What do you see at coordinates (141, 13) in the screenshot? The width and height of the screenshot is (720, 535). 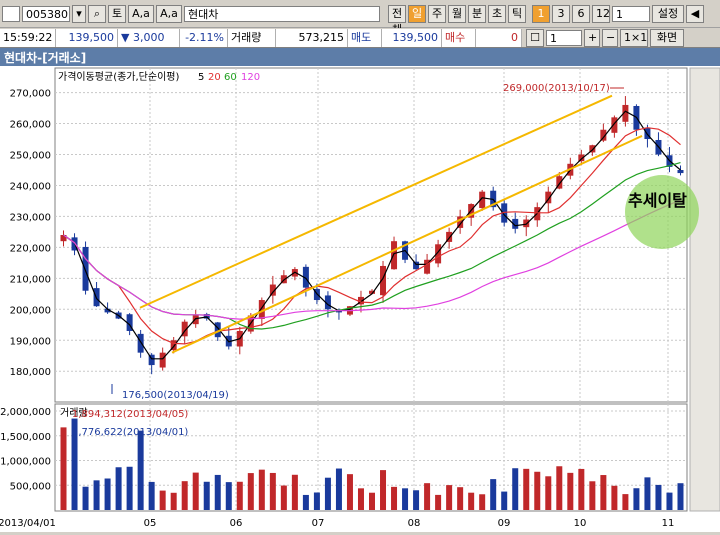 I see `tool-button-2: A,a` at bounding box center [141, 13].